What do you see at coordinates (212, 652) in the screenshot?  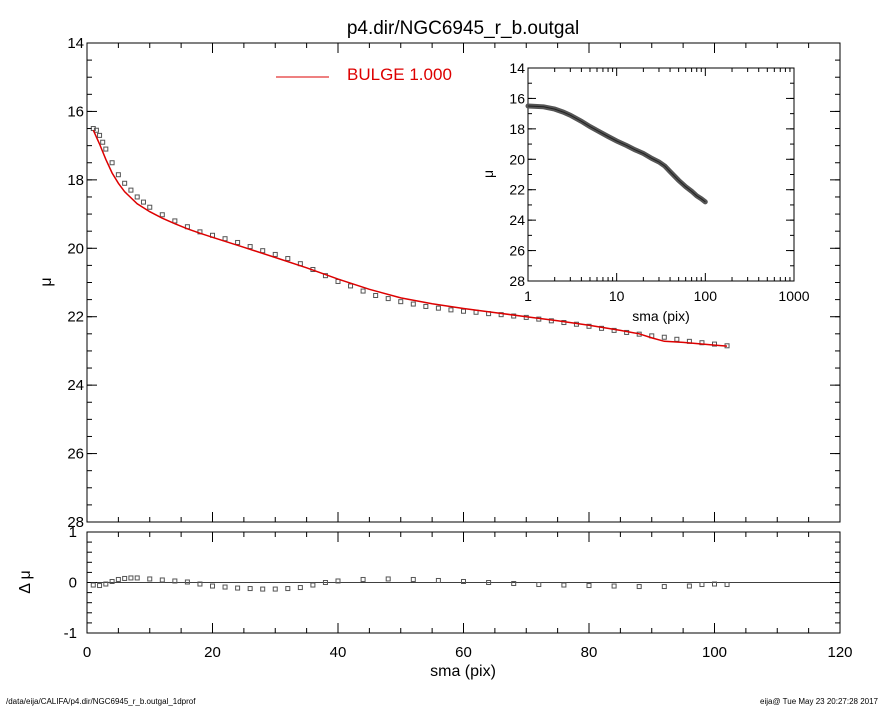 I see `x-tick-label: 20` at bounding box center [212, 652].